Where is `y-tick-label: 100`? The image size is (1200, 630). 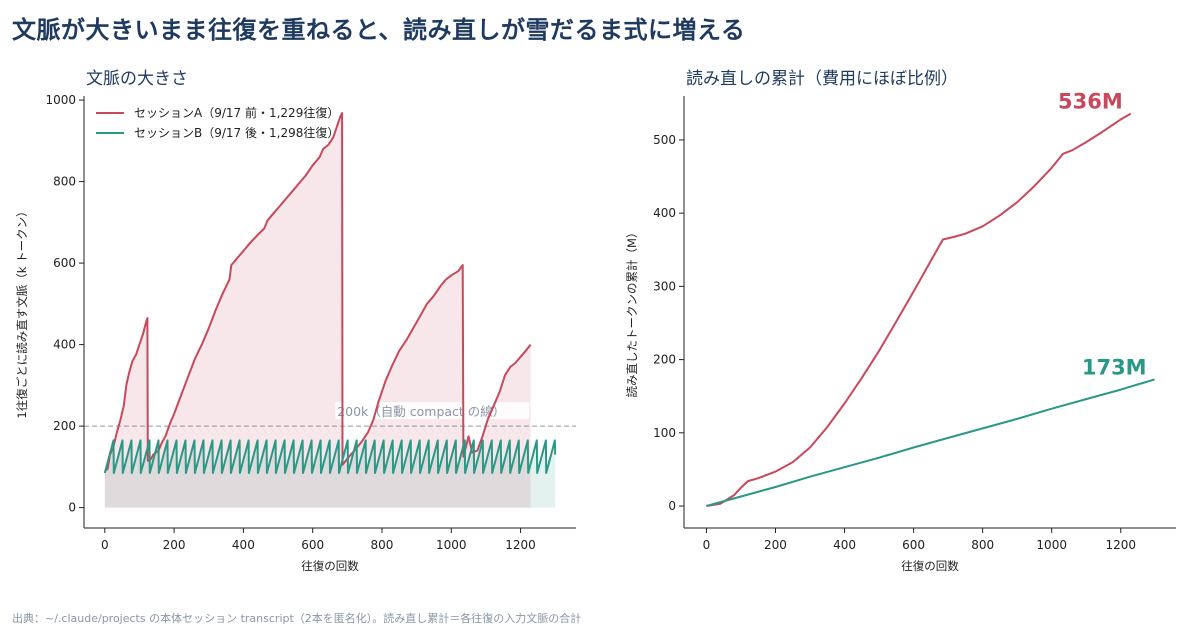
y-tick-label: 100 is located at coordinates (664, 433).